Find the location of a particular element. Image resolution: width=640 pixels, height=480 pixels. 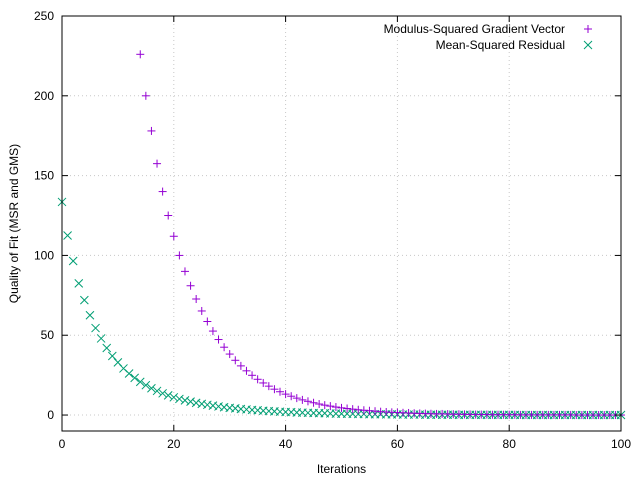

x-axis-title: Iterations is located at coordinates (341, 469).